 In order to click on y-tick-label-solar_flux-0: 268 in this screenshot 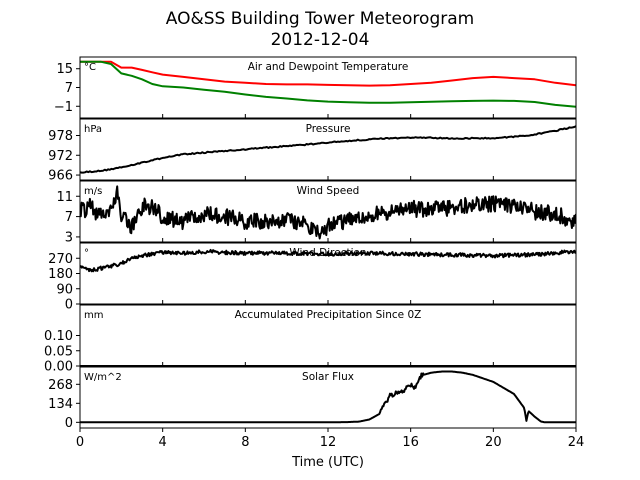, I will do `click(60, 385)`.